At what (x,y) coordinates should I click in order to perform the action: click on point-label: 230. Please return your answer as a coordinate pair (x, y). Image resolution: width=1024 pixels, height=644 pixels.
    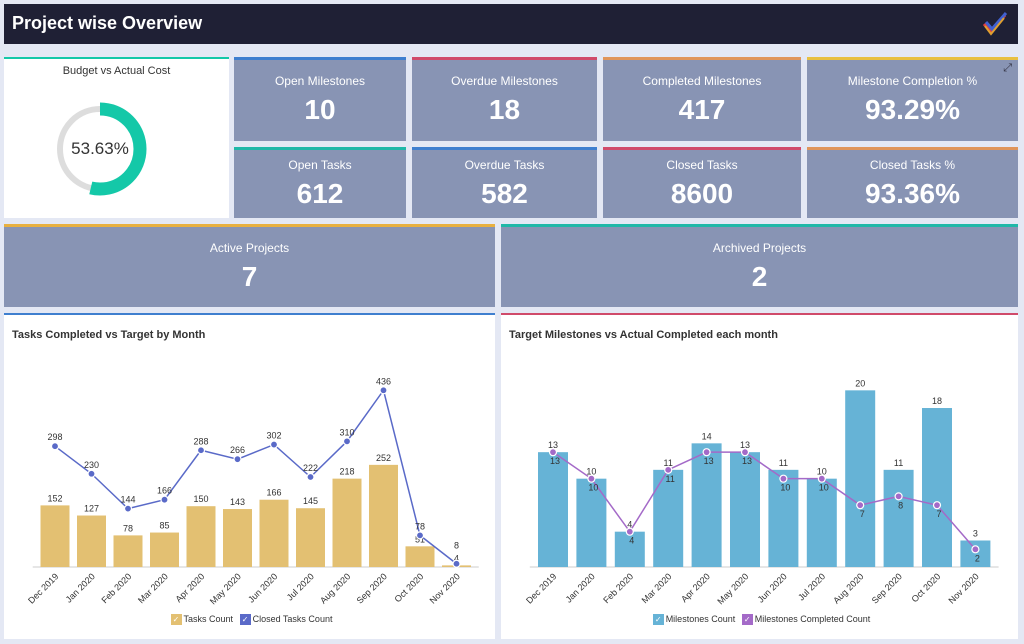
    Looking at the image, I should click on (91, 465).